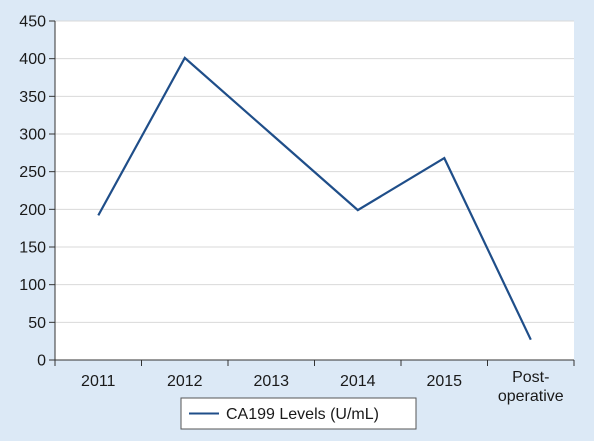 The image size is (594, 441). I want to click on x-tick-label-line: 2013, so click(271, 381).